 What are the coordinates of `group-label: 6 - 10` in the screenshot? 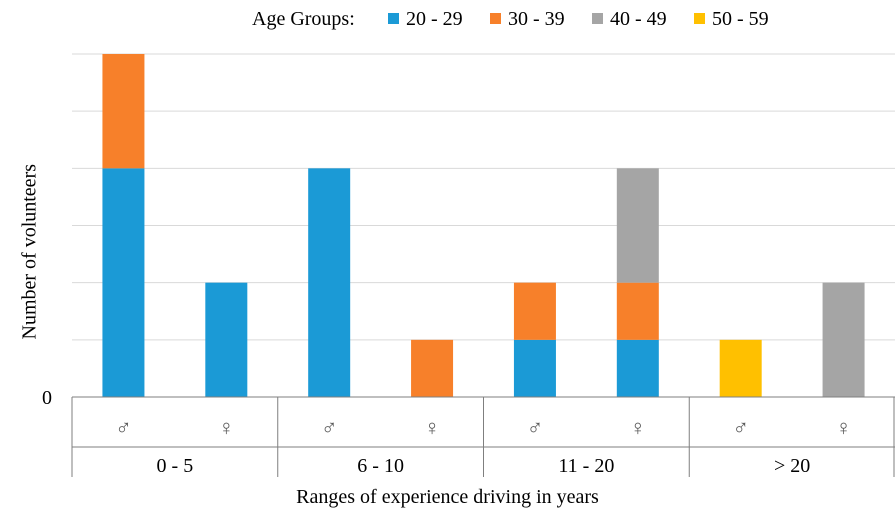 It's located at (380, 466).